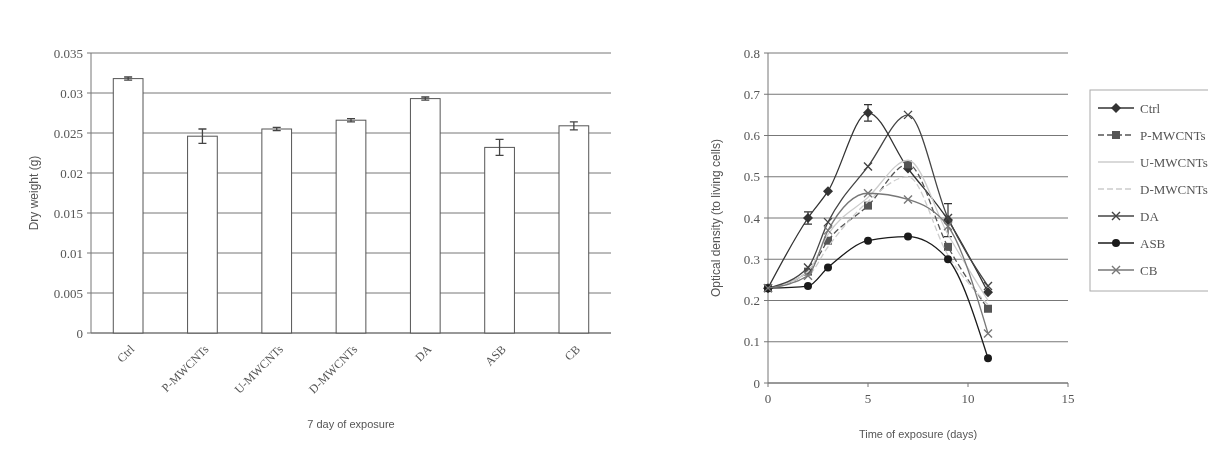 Image resolution: width=1219 pixels, height=454 pixels. I want to click on y-tick-label: 0.8, so click(751, 53).